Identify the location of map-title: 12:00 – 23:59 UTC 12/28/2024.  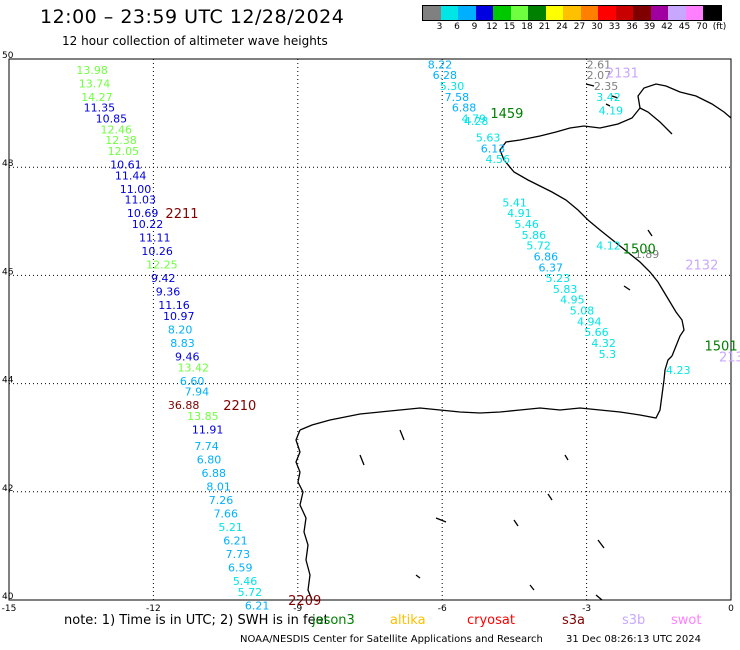
(192, 17).